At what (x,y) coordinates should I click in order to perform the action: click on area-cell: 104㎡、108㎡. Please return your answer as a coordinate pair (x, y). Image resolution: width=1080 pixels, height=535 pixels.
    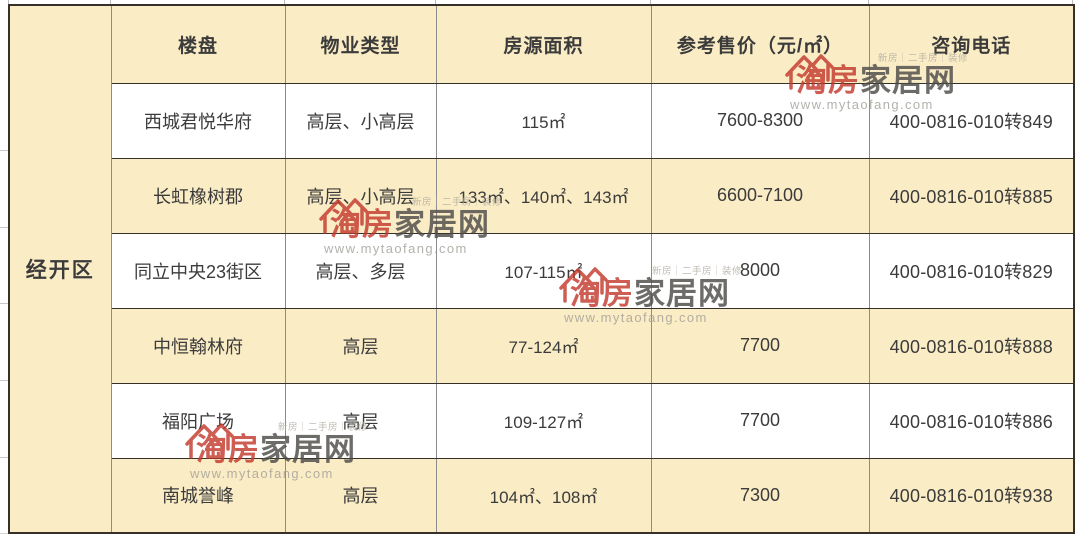
    Looking at the image, I should click on (543, 495).